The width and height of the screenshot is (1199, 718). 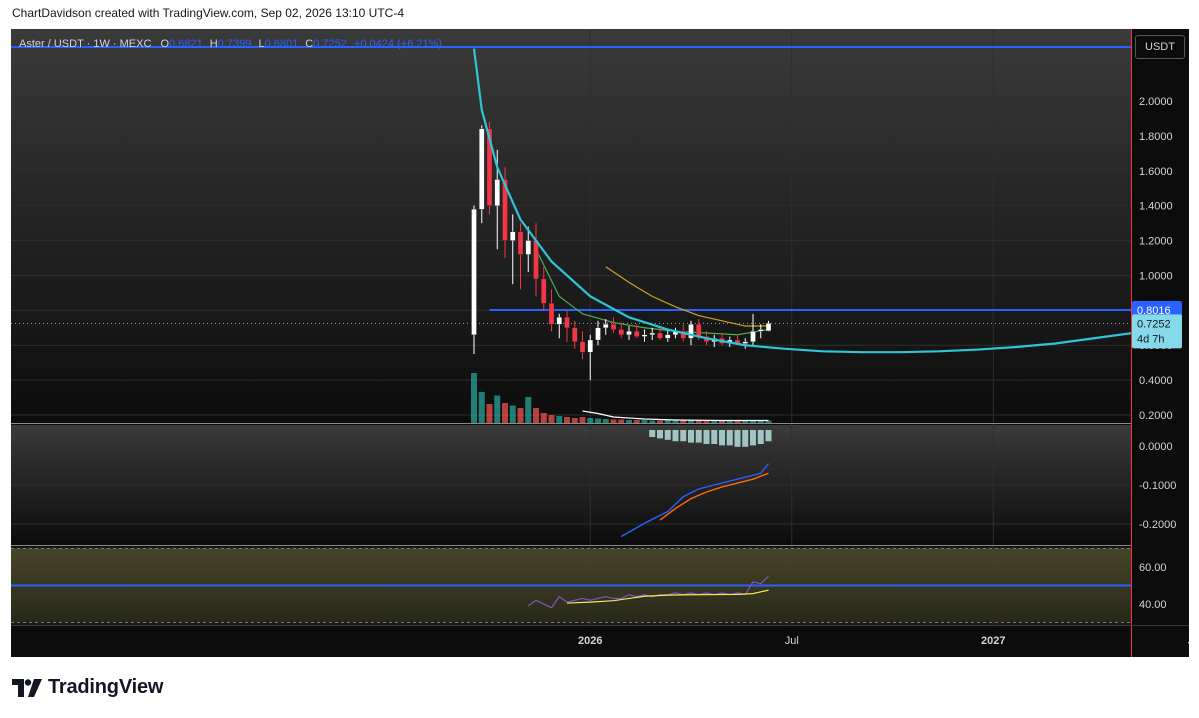 What do you see at coordinates (1151, 339) in the screenshot?
I see `countdown-label: 4d 7h` at bounding box center [1151, 339].